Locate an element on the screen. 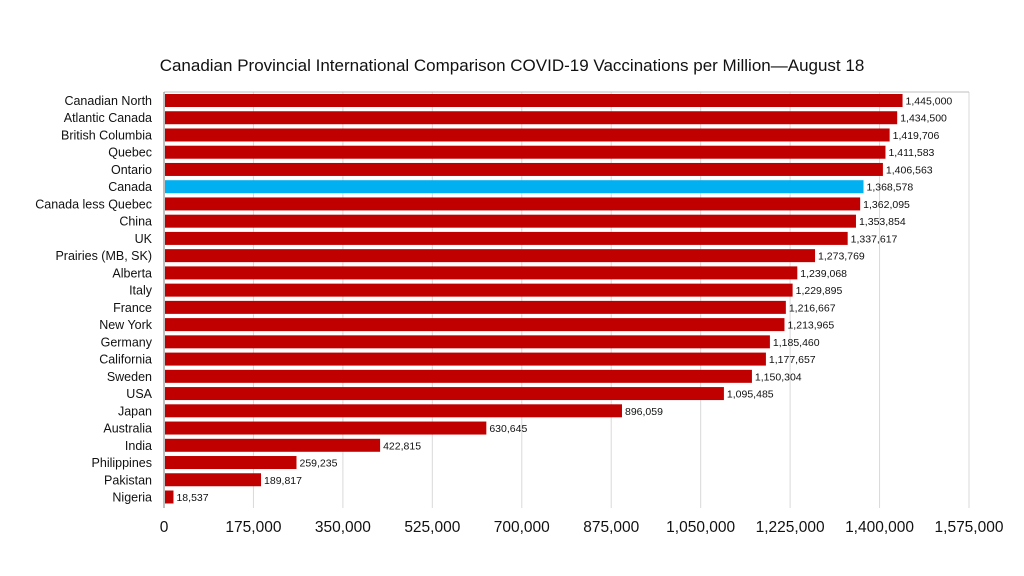 The height and width of the screenshot is (576, 1024). x-tick-label: 1,575,000 is located at coordinates (969, 527).